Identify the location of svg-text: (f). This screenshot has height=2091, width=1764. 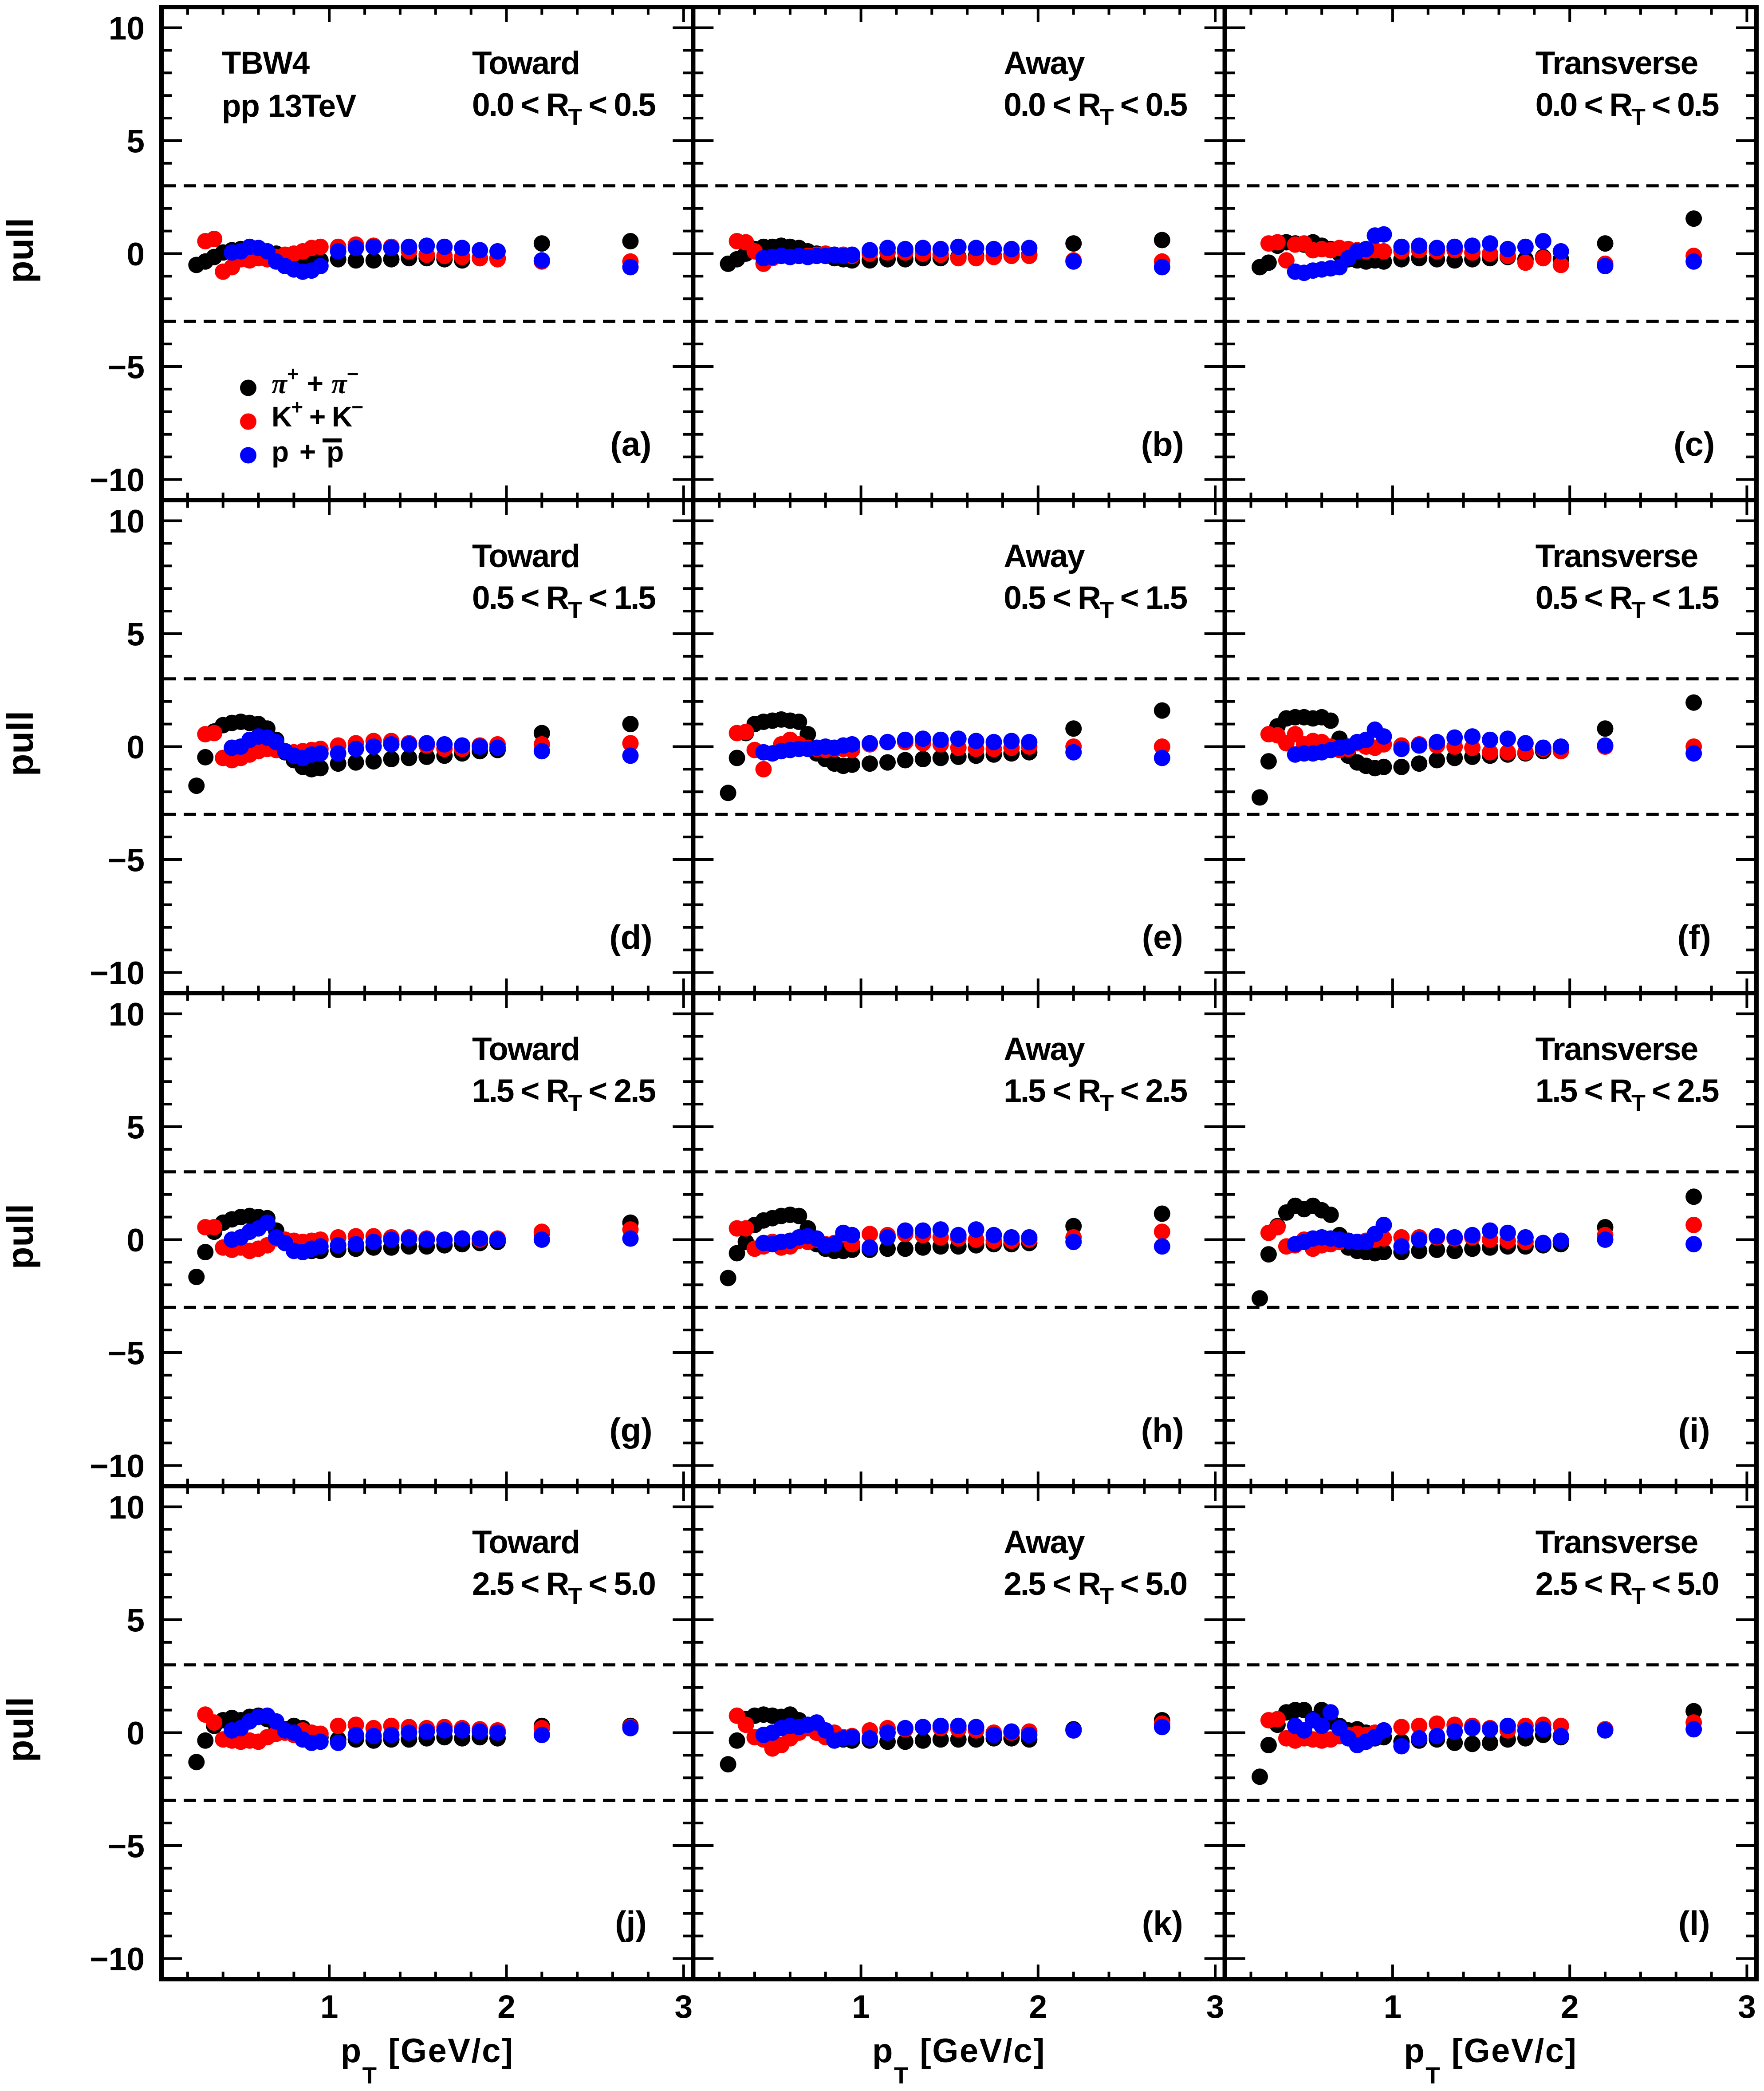
(1694, 937).